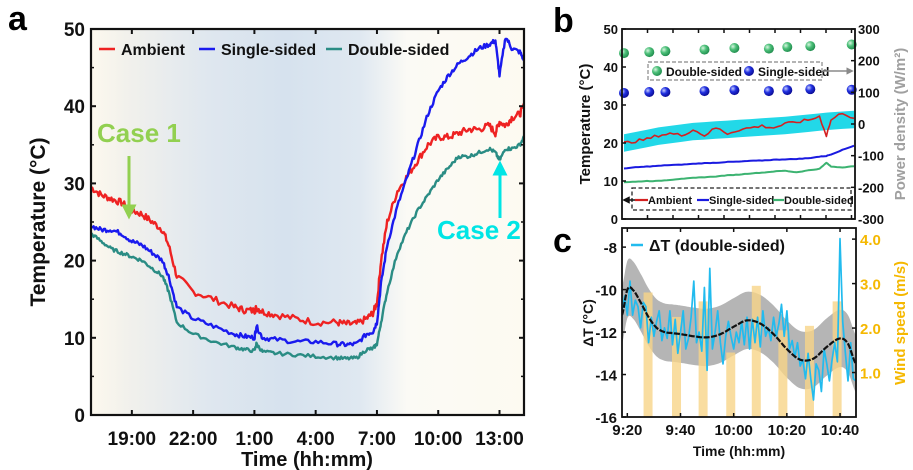 The height and width of the screenshot is (470, 913). What do you see at coordinates (704, 72) in the screenshot?
I see `points-legend-label-double: Double-sided` at bounding box center [704, 72].